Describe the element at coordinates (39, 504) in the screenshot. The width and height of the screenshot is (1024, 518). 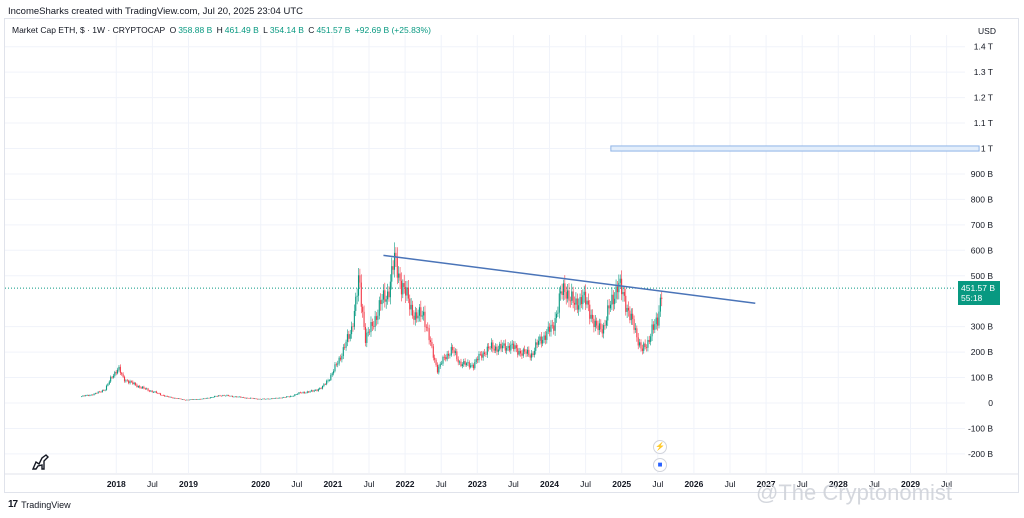
I see `tradingview-brand: 17 TradingView` at that location.